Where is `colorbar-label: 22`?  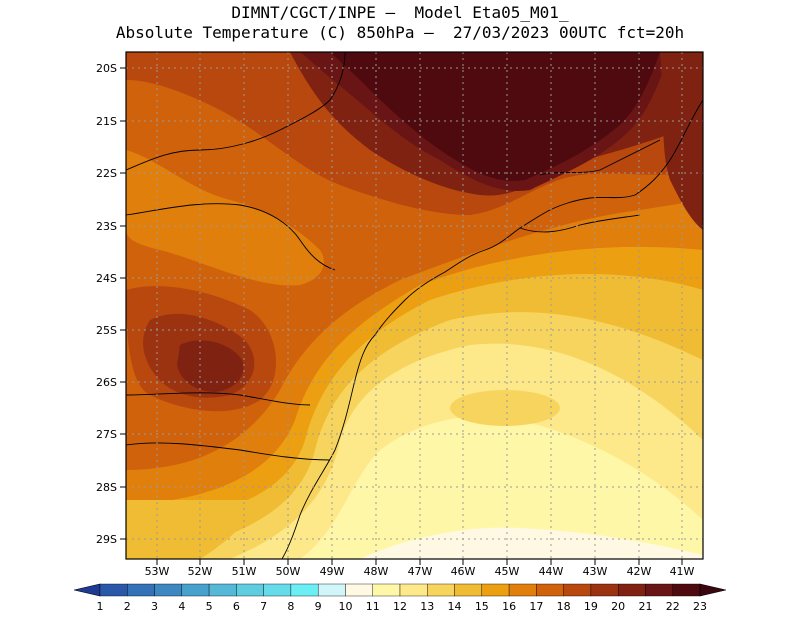
colorbar-label: 22 is located at coordinates (673, 606).